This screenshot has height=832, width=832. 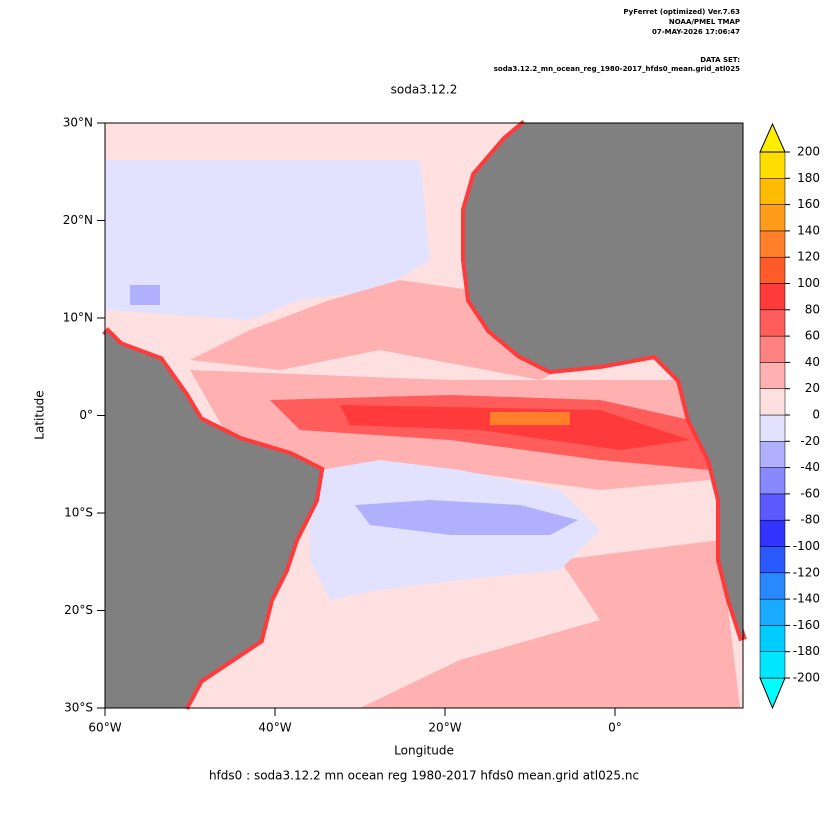 What do you see at coordinates (424, 751) in the screenshot?
I see `x-axis-label: Longitude` at bounding box center [424, 751].